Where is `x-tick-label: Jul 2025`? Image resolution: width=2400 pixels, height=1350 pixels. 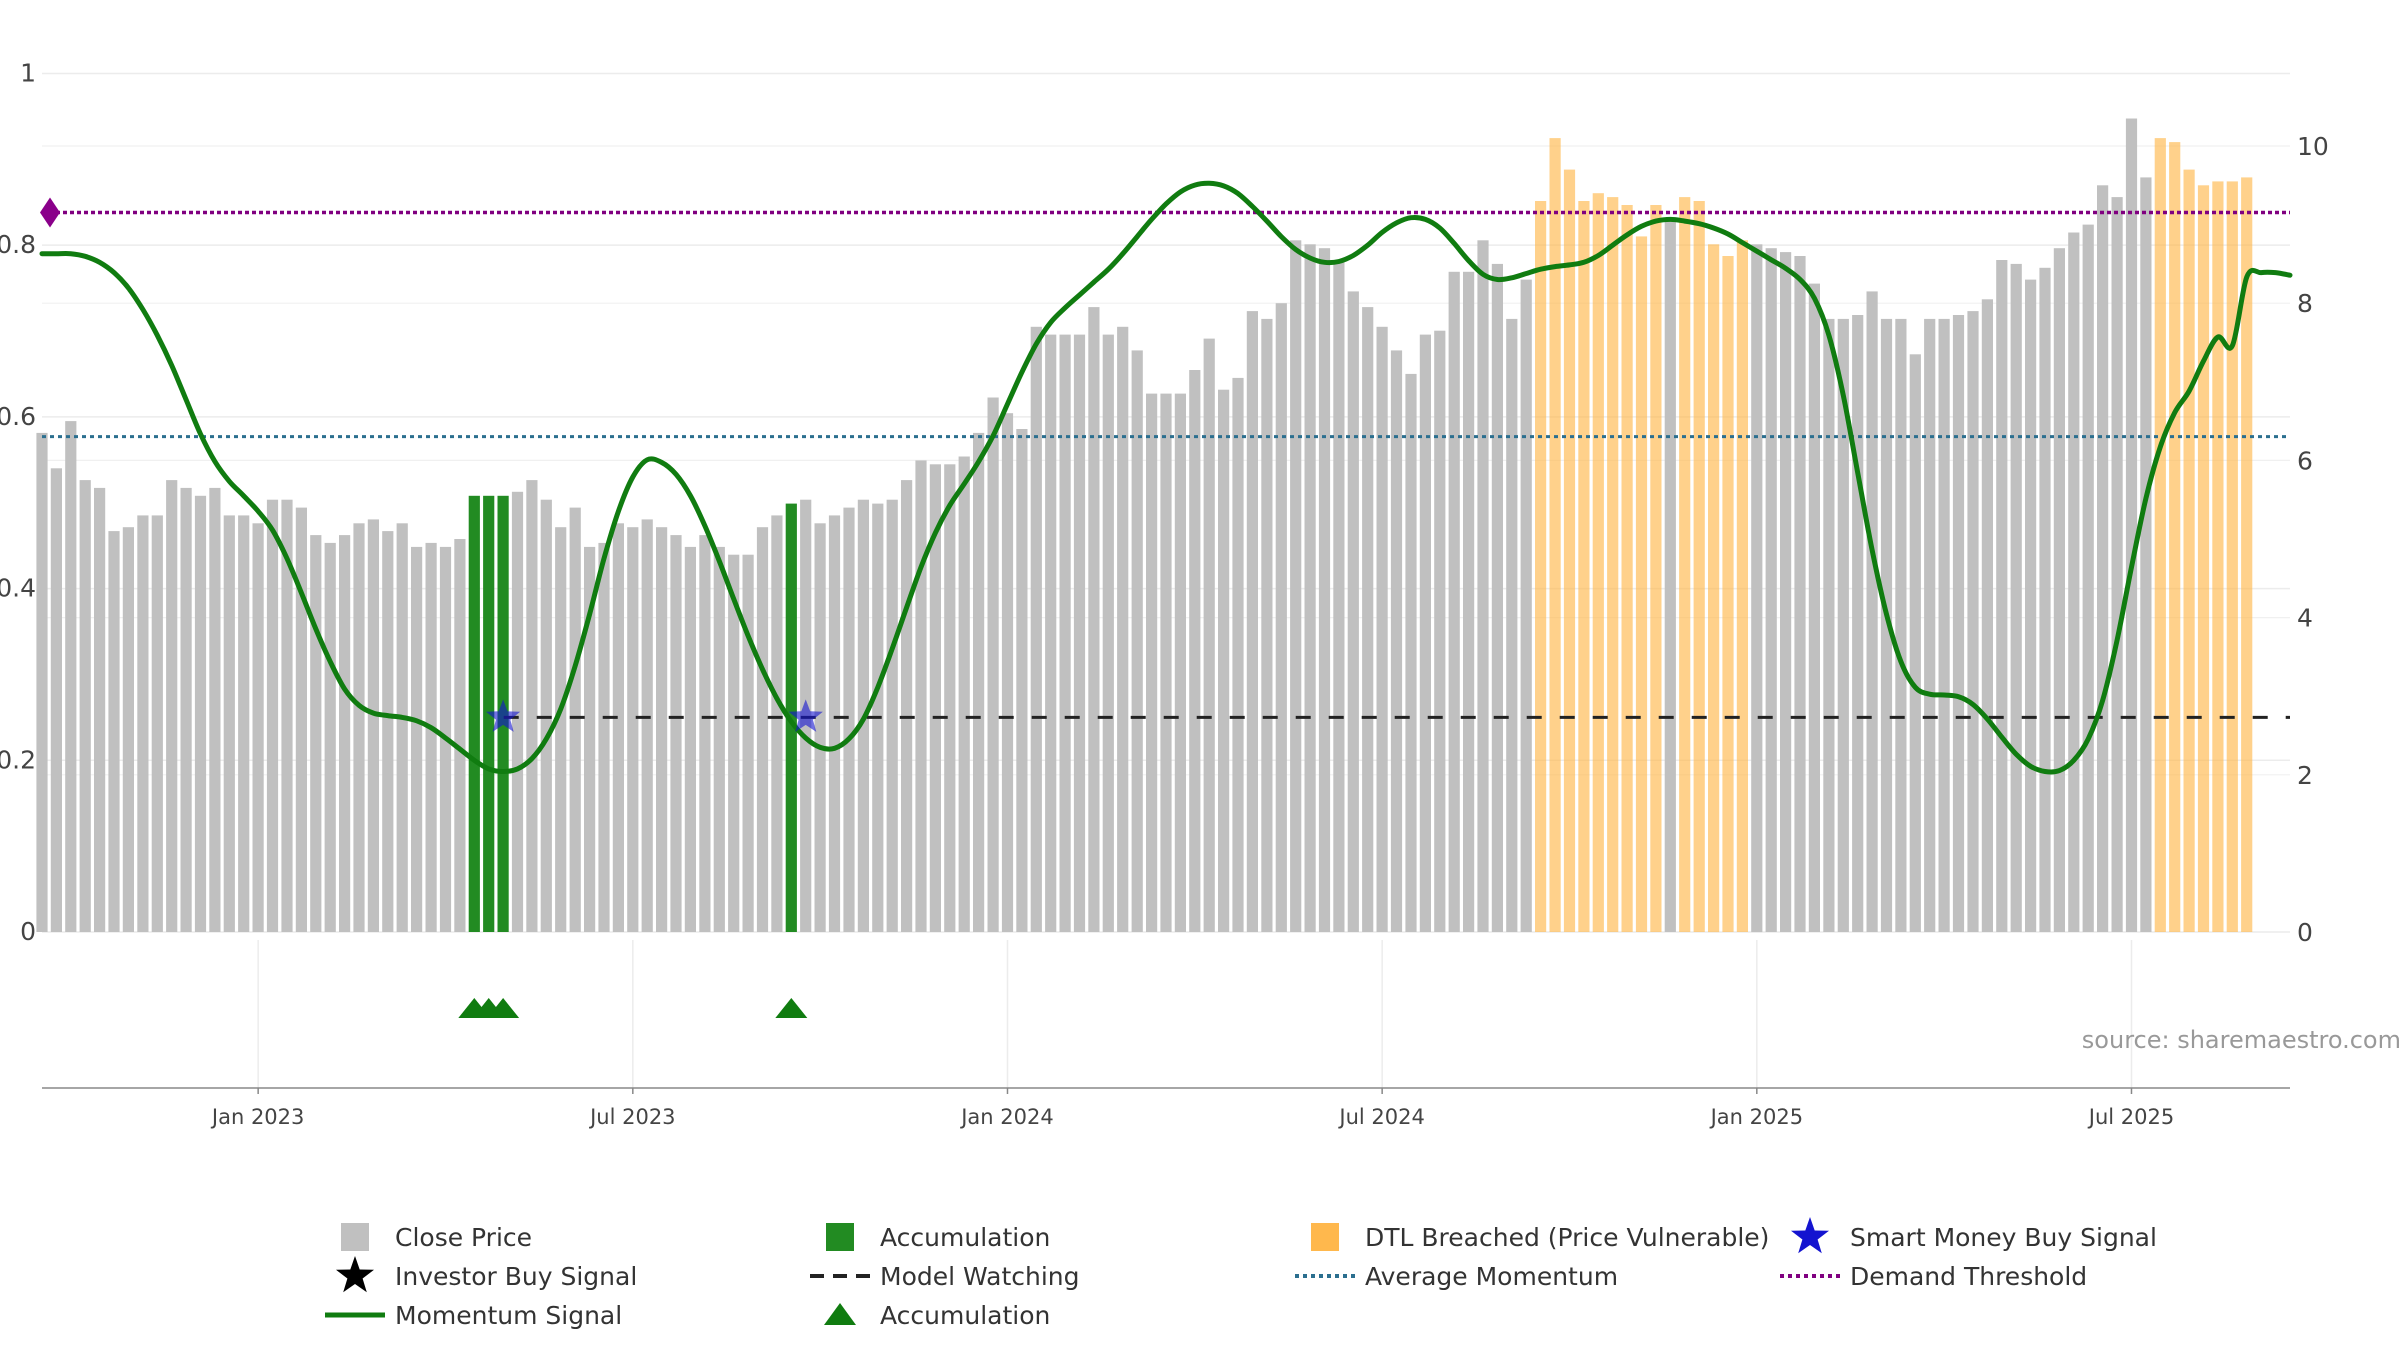
x-tick-label: Jul 2025 is located at coordinates (2130, 1117).